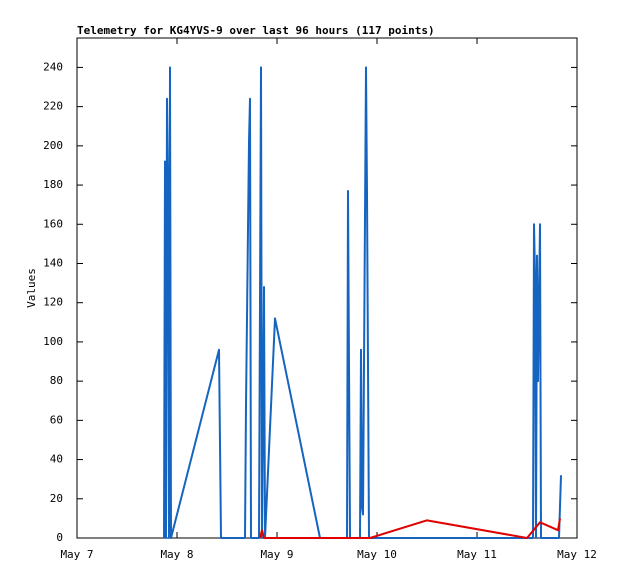 The height and width of the screenshot is (583, 618). What do you see at coordinates (53, 145) in the screenshot?
I see `y-tick-label: 200` at bounding box center [53, 145].